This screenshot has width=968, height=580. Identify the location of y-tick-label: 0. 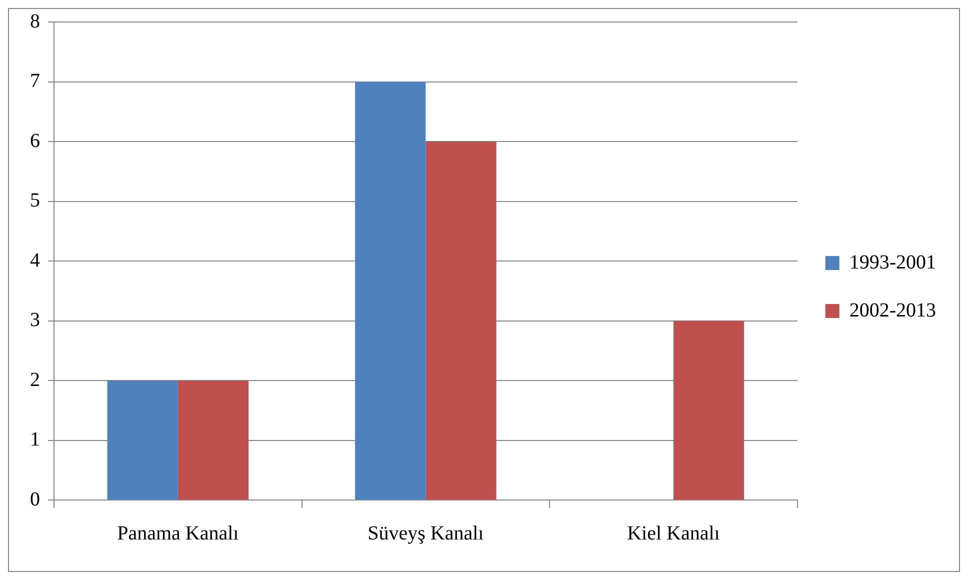
(35, 499).